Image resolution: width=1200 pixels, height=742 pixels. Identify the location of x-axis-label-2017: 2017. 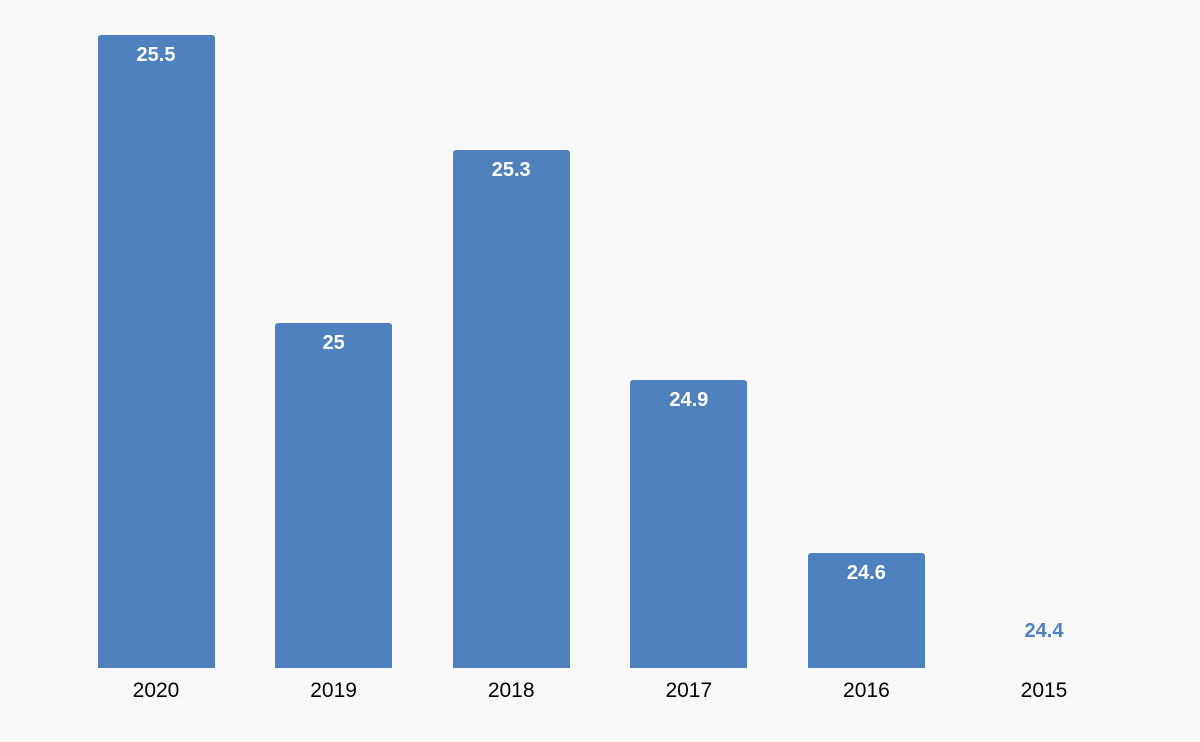
(689, 690).